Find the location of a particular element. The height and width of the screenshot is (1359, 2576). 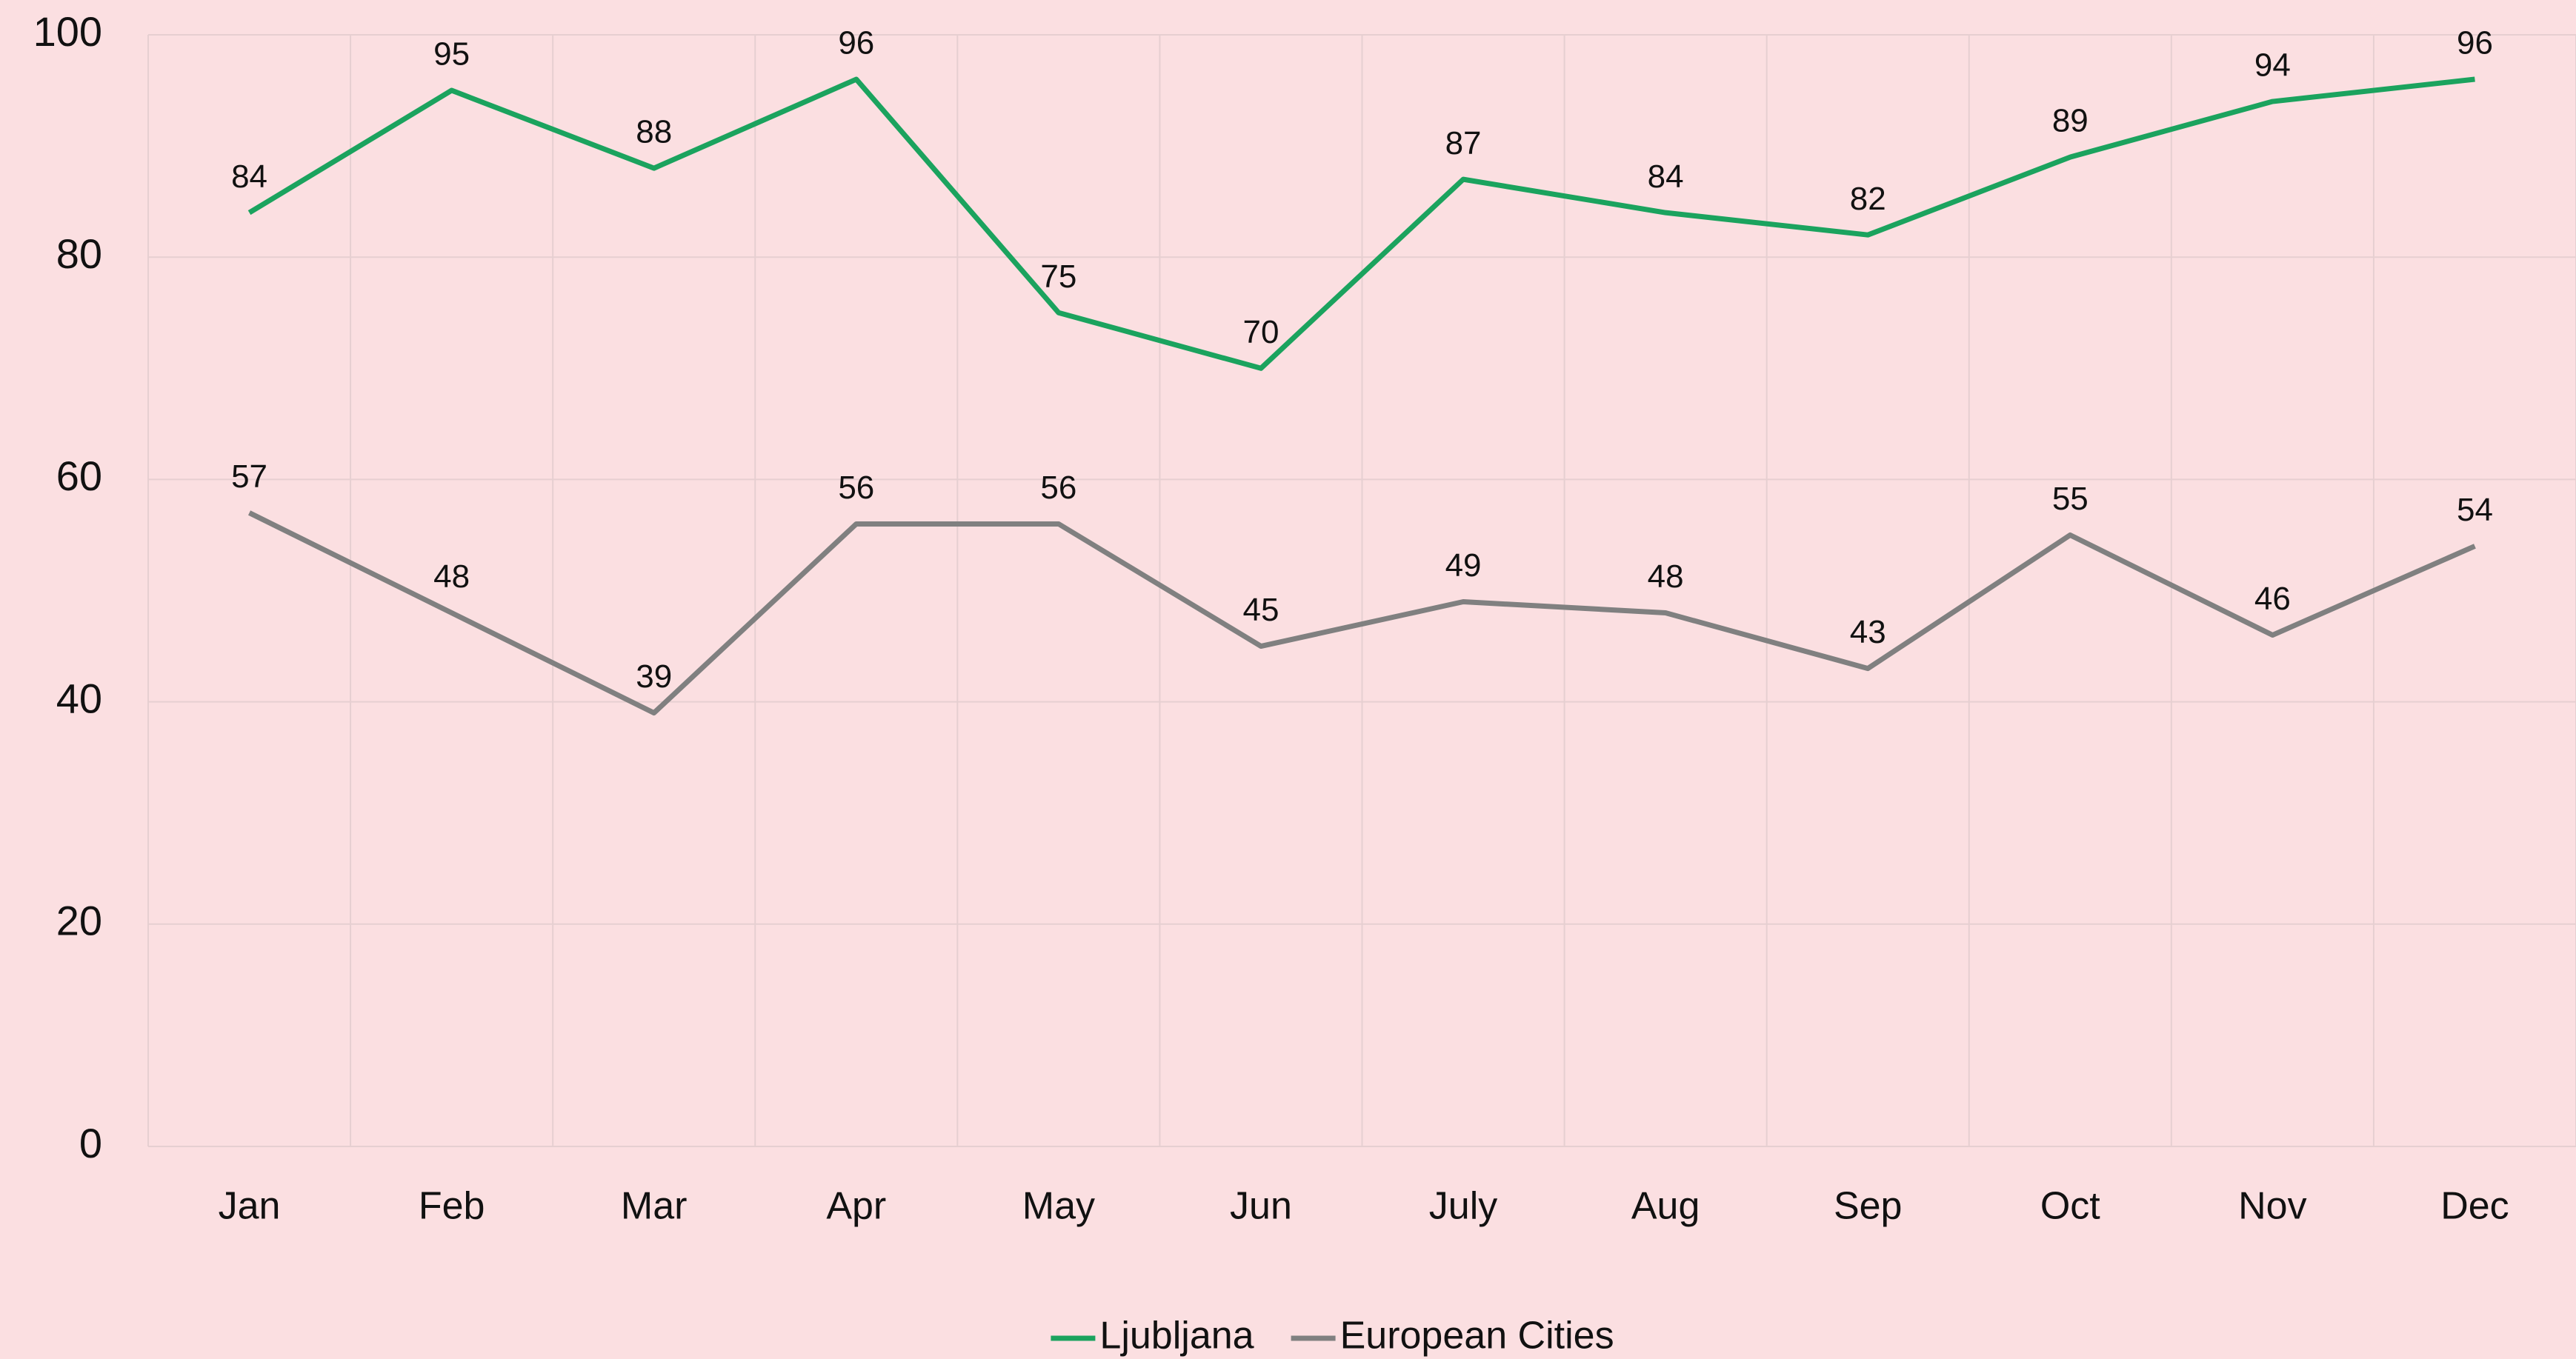

legend-label: Ljubljana is located at coordinates (1176, 1337).